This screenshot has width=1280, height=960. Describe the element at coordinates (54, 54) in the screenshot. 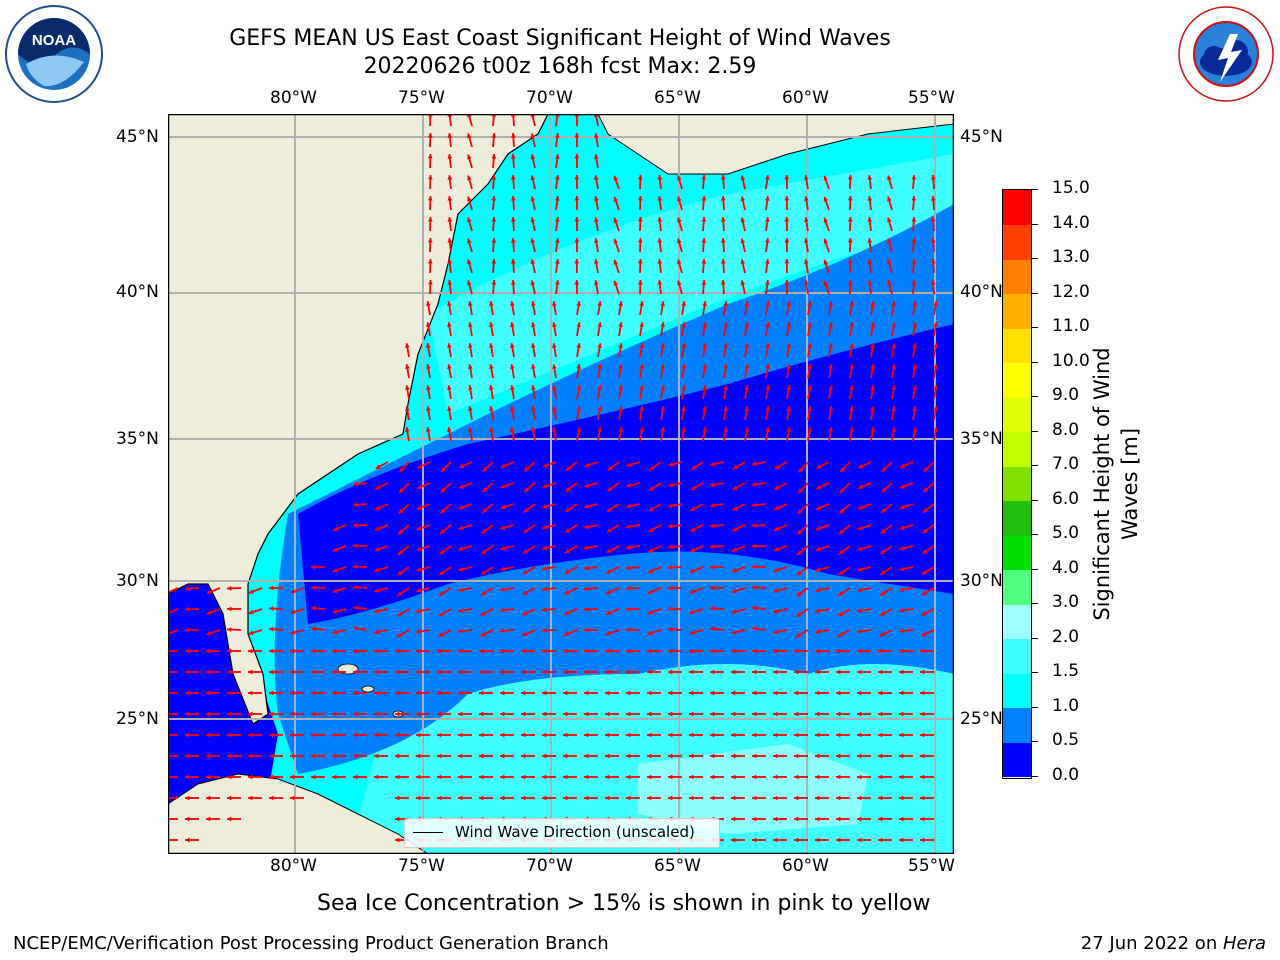

I see `noaa-logo: NOAA` at that location.